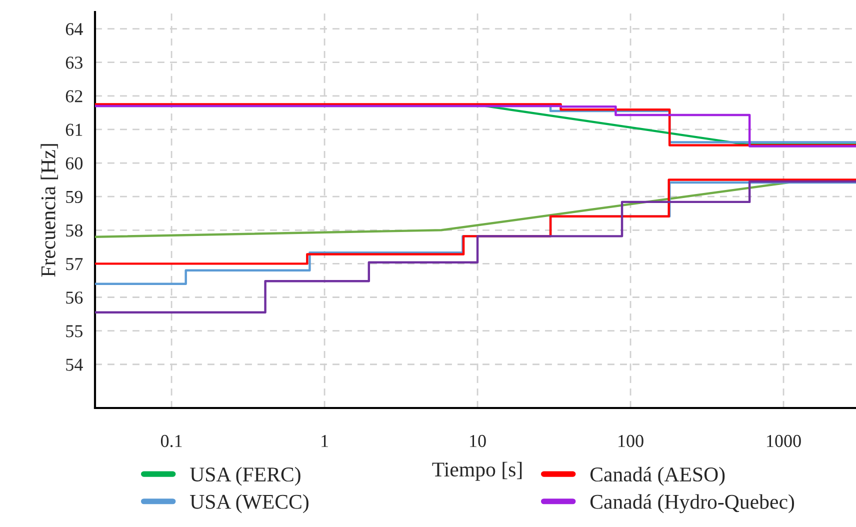 This screenshot has width=856, height=527. Describe the element at coordinates (478, 441) in the screenshot. I see `x-tick-label: 10` at that location.